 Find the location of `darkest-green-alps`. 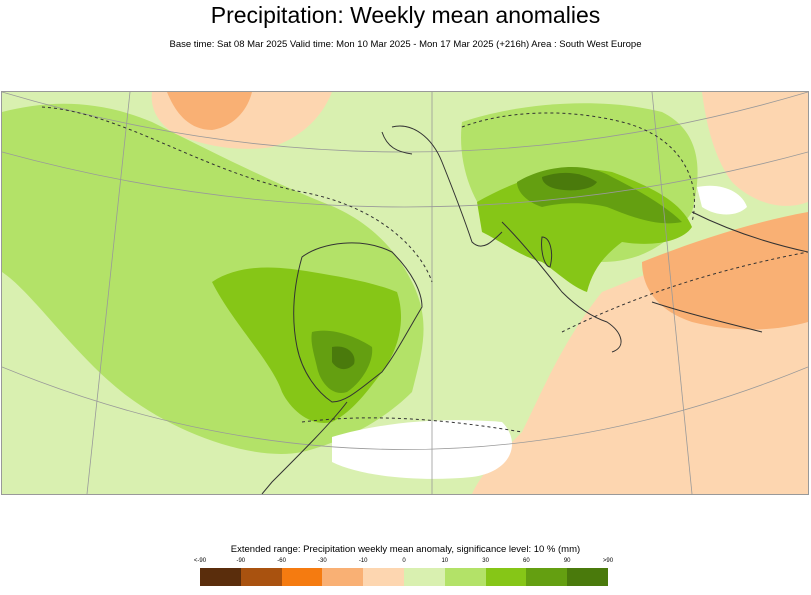

darkest-green-alps is located at coordinates (569, 181).